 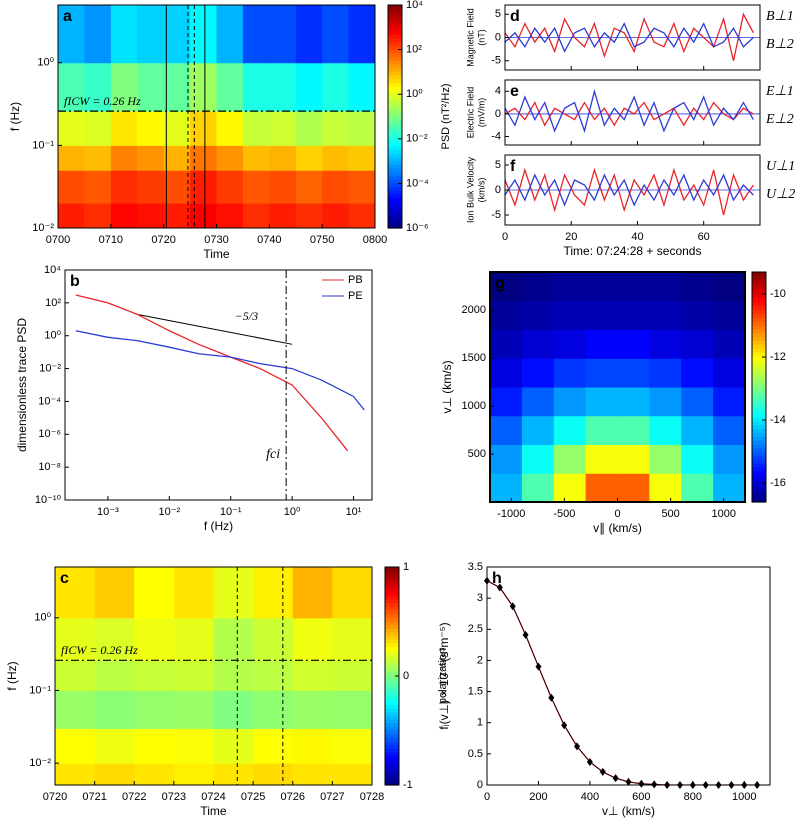 What do you see at coordinates (778, 420) in the screenshot?
I see `colorbar-tick-label: -14` at bounding box center [778, 420].